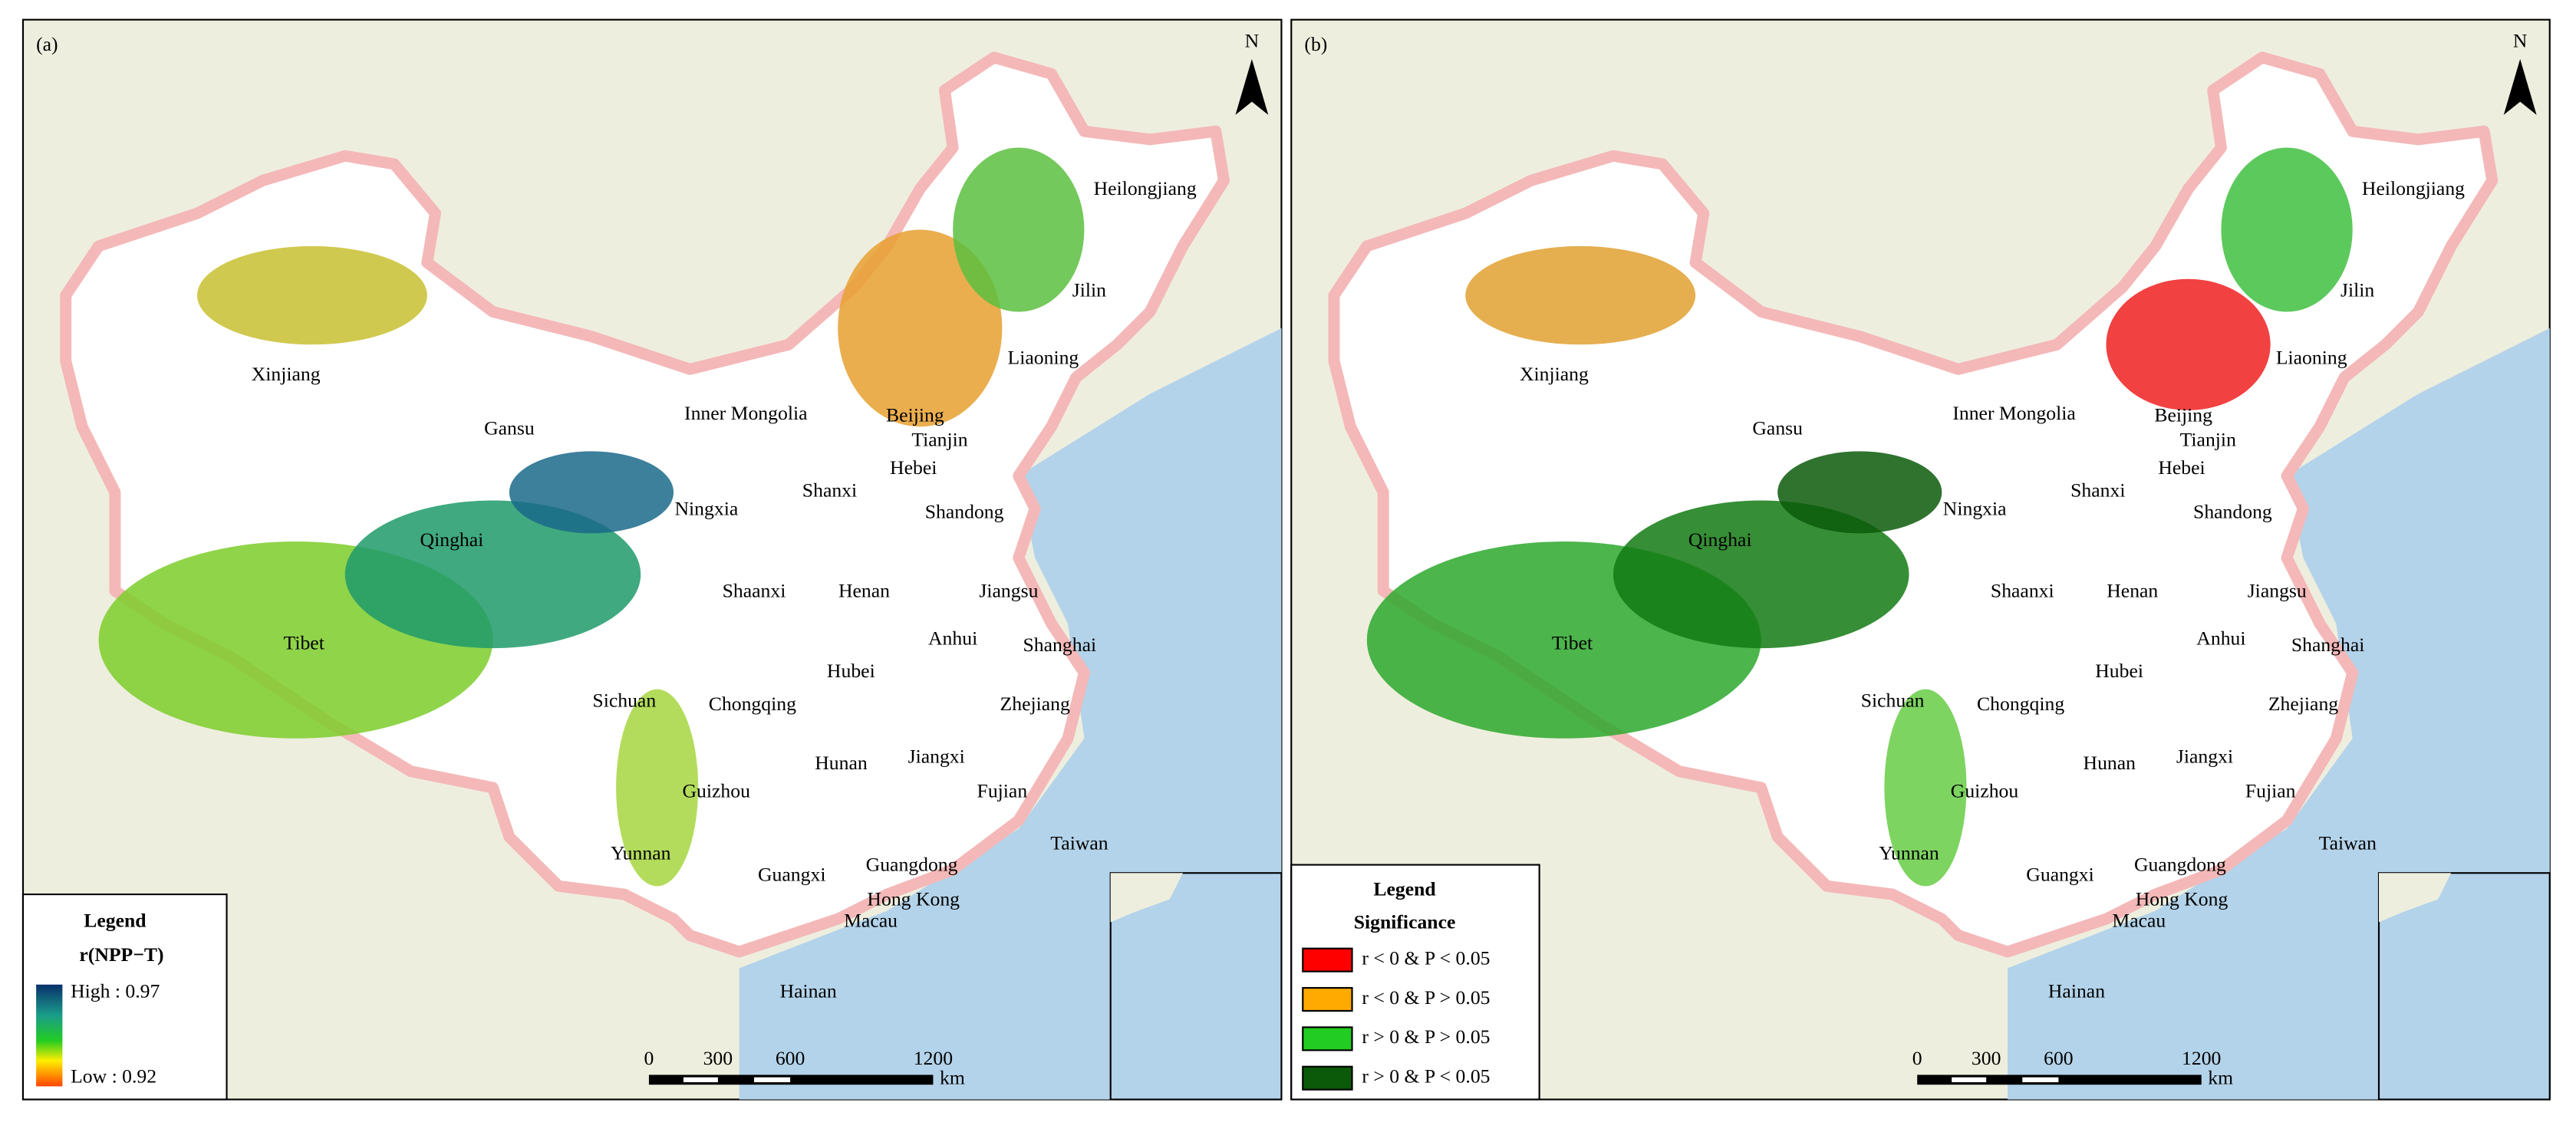  Describe the element at coordinates (2076, 991) in the screenshot. I see `province-label: Hainan` at that location.